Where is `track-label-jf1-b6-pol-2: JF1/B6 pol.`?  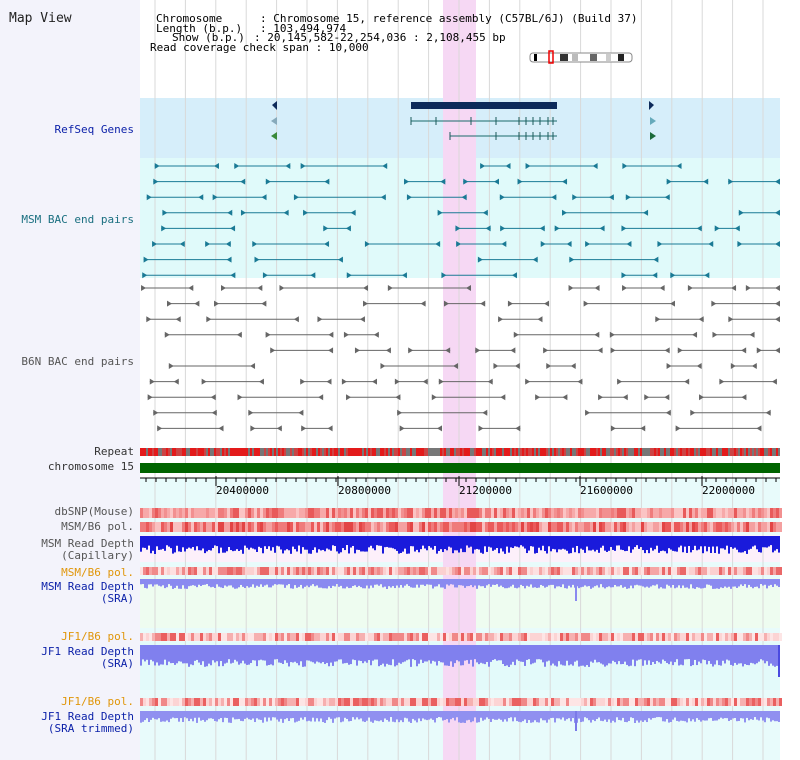 track-label-jf1-b6-pol-2: JF1/B6 pol. is located at coordinates (97, 701).